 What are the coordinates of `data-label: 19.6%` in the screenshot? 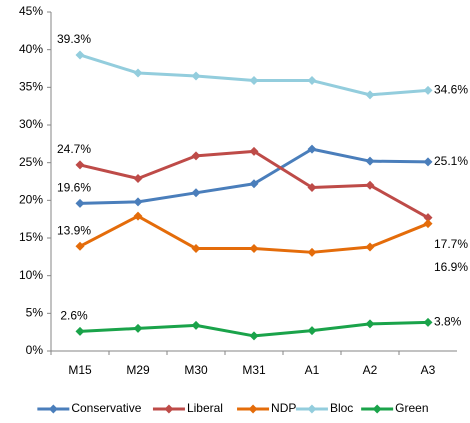 It's located at (74, 188).